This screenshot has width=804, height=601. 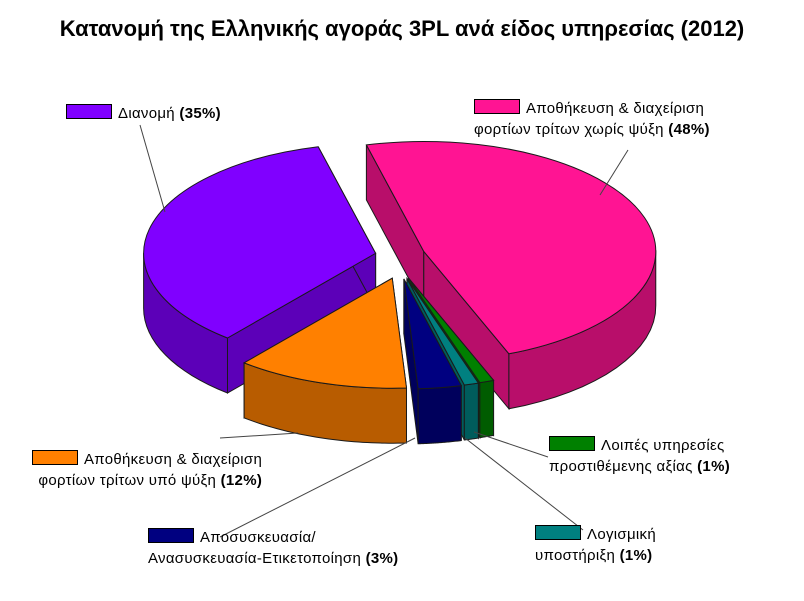 I want to click on legend-text: φορτίων τρίτων χωρίς ψύξη, so click(x=569, y=129).